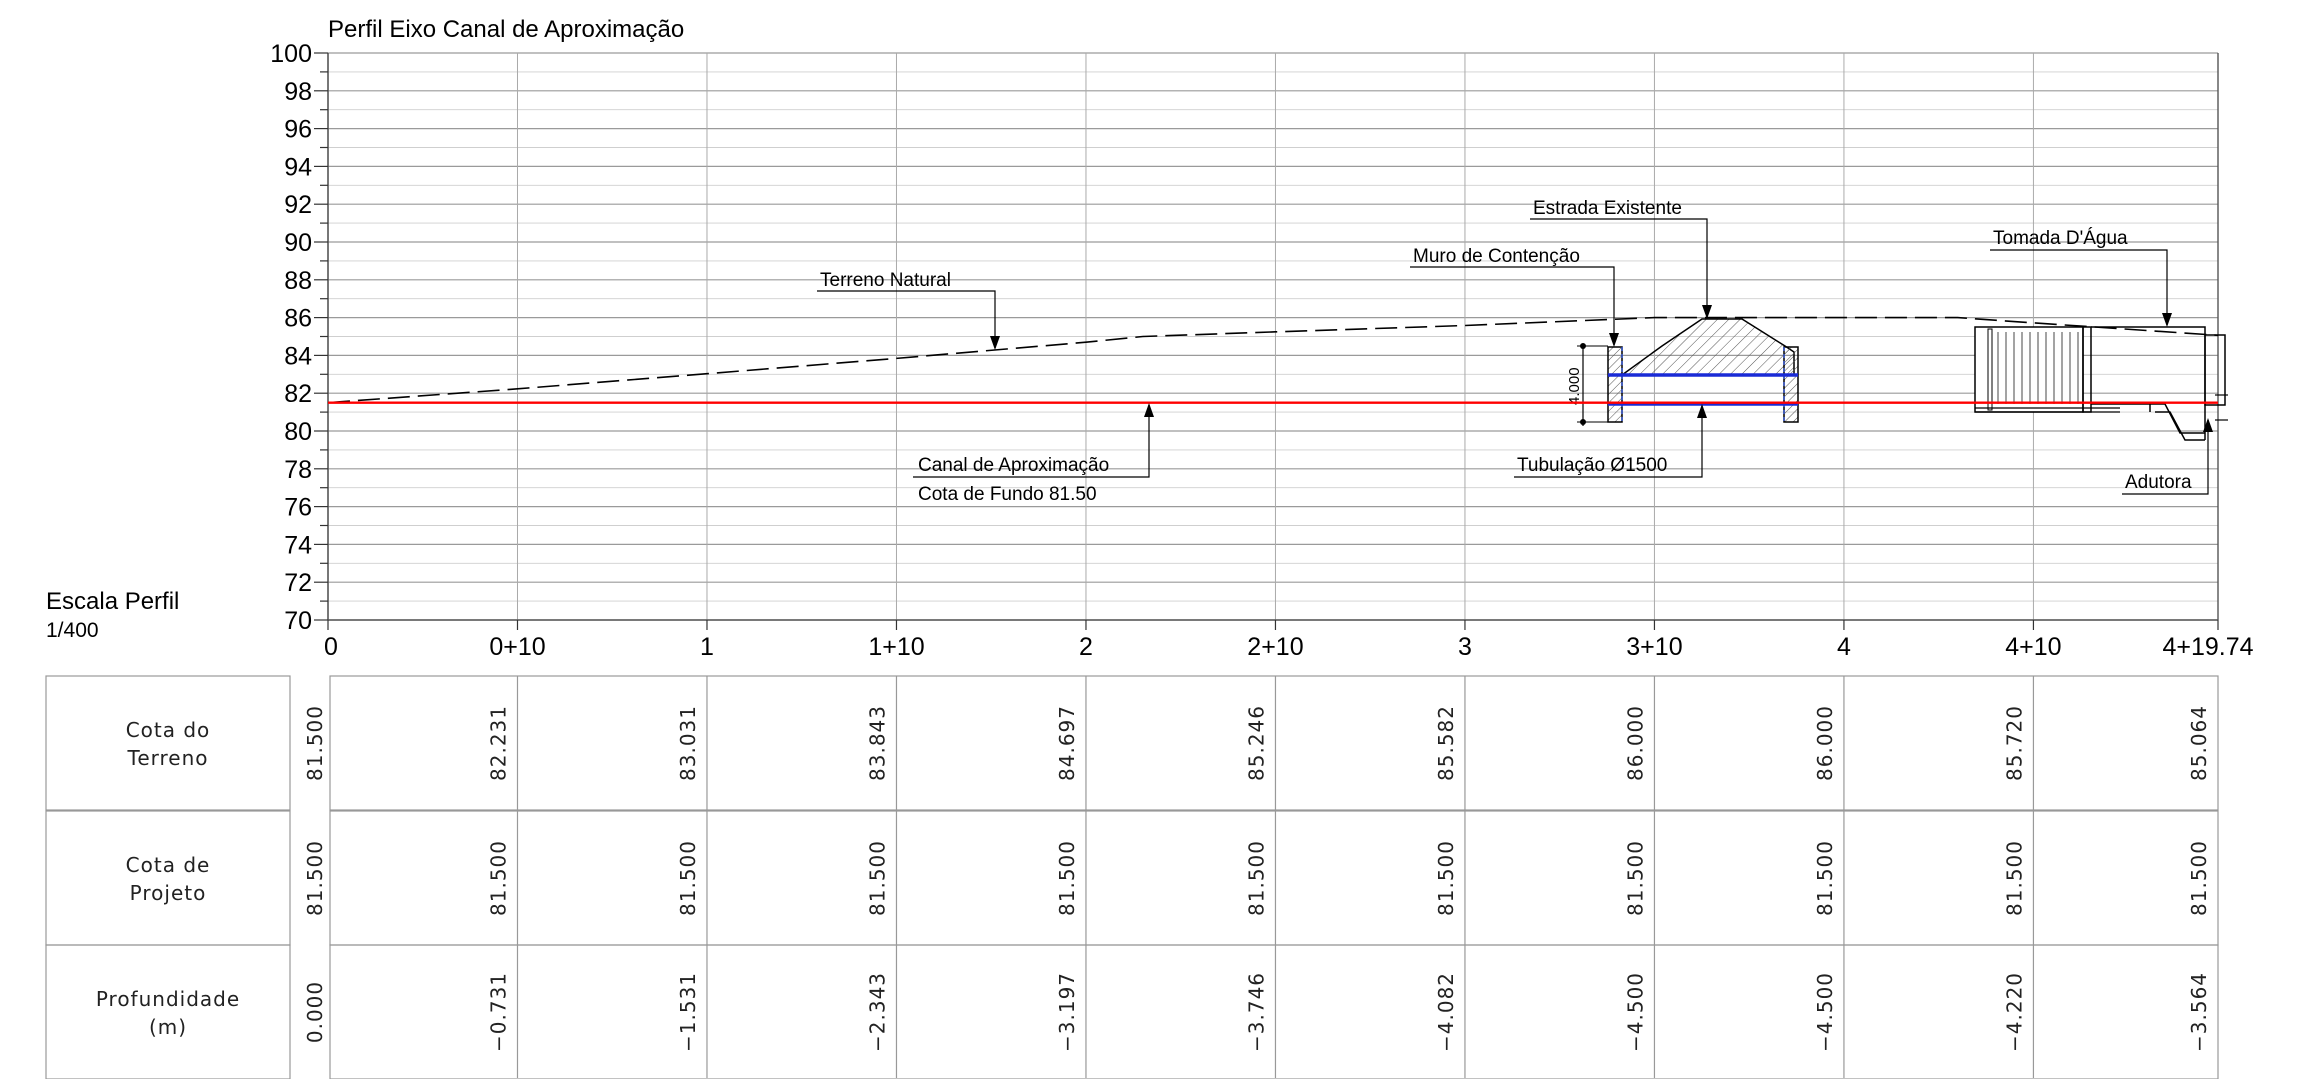 The height and width of the screenshot is (1079, 2302). What do you see at coordinates (112, 601) in the screenshot?
I see `scale-label: Escala Perfil` at bounding box center [112, 601].